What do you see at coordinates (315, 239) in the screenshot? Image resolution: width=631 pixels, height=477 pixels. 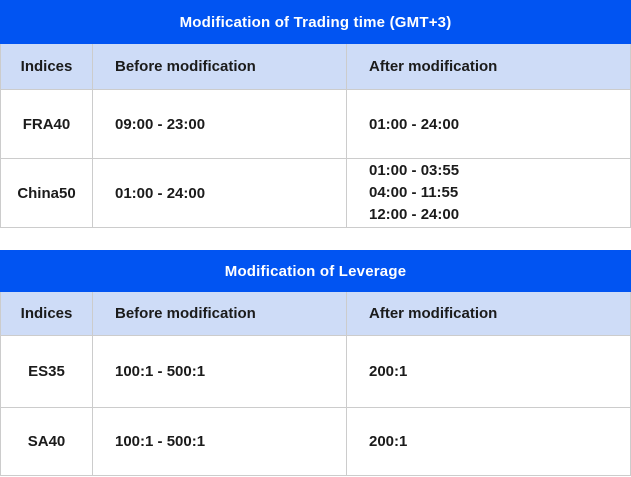 I see `table-separator` at bounding box center [315, 239].